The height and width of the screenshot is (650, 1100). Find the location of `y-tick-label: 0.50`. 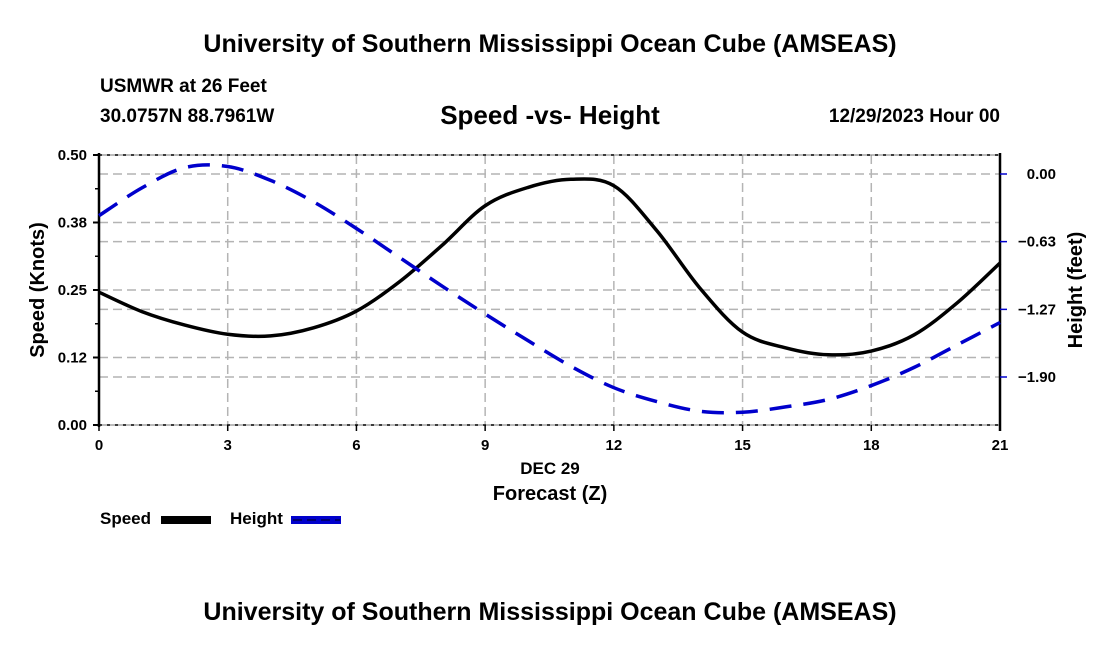

y-tick-label: 0.50 is located at coordinates (72, 155).